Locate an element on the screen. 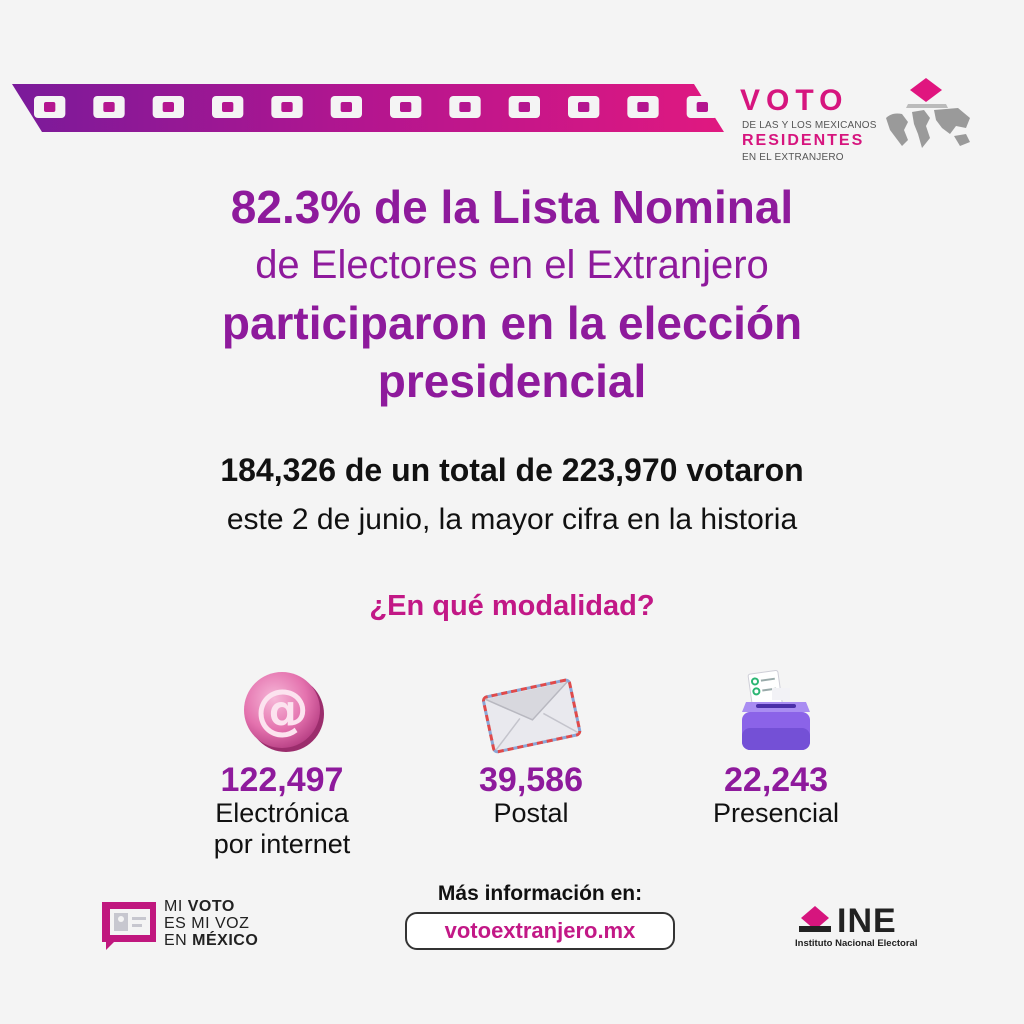 This screenshot has width=1024, height=1024. mivoto-line2: ES MI VOZ is located at coordinates (207, 923).